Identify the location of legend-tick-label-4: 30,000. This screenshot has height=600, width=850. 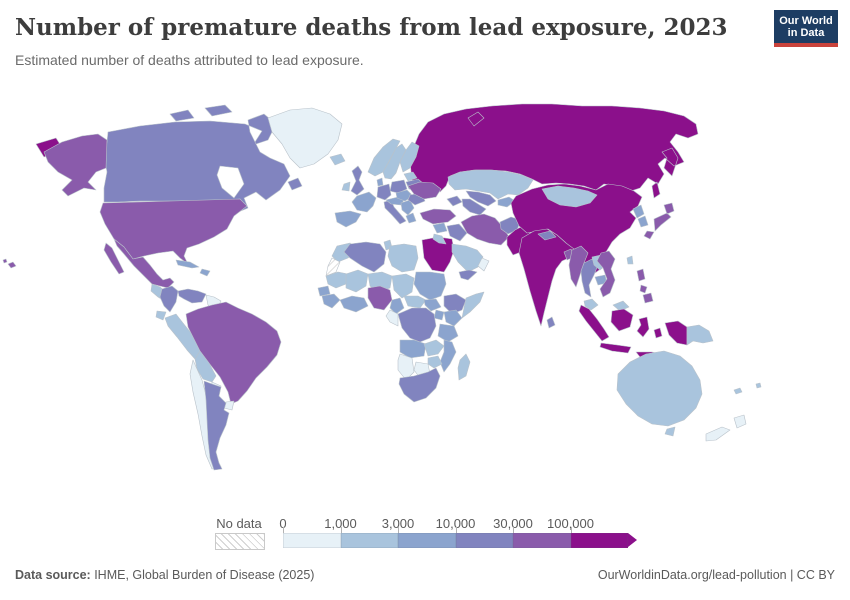
(513, 523).